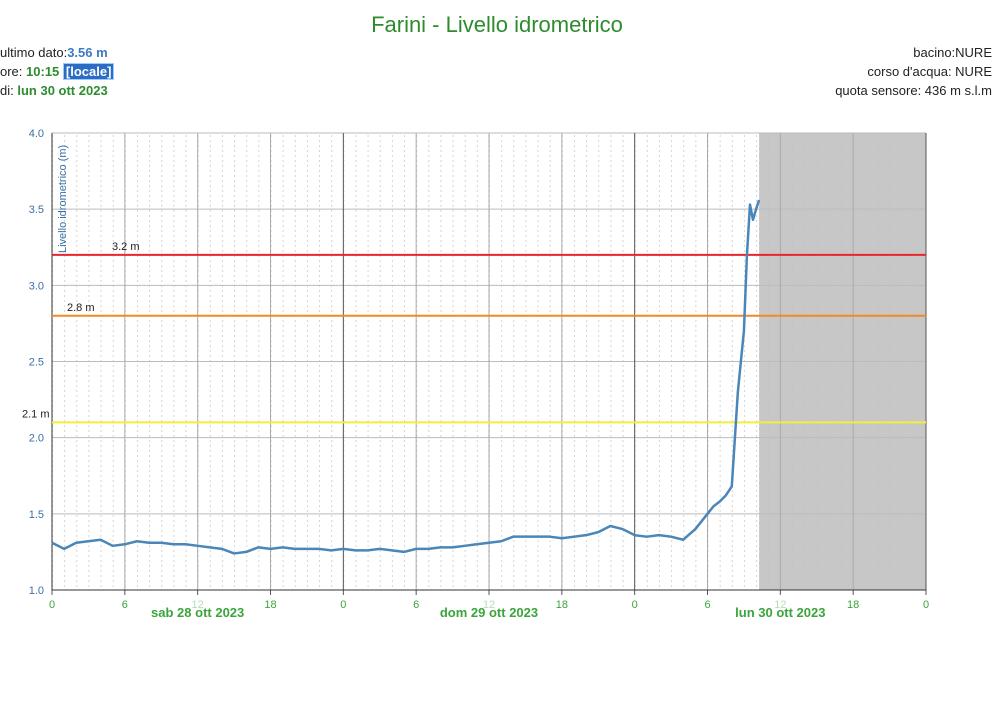 The width and height of the screenshot is (994, 704). I want to click on day-label: dom 29 ott 2023, so click(489, 612).